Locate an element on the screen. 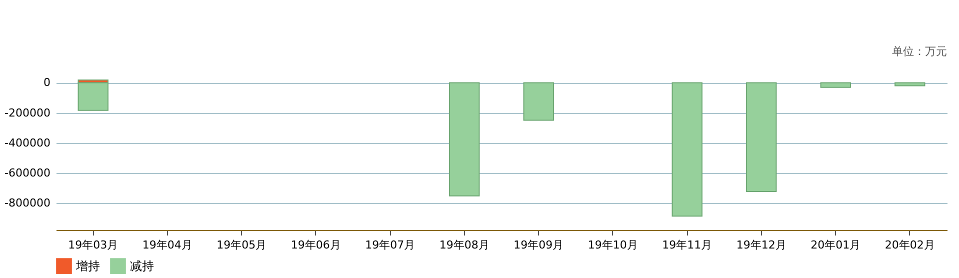 The height and width of the screenshot is (278, 959). x-tick-label: 19年09月 is located at coordinates (539, 245).